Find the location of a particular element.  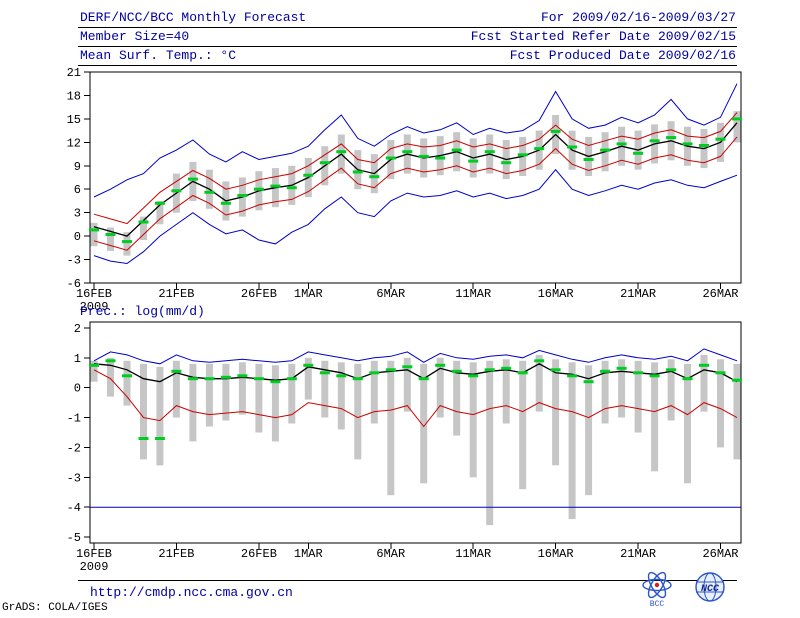

temp-xtick-label: 6MAR is located at coordinates (390, 294).